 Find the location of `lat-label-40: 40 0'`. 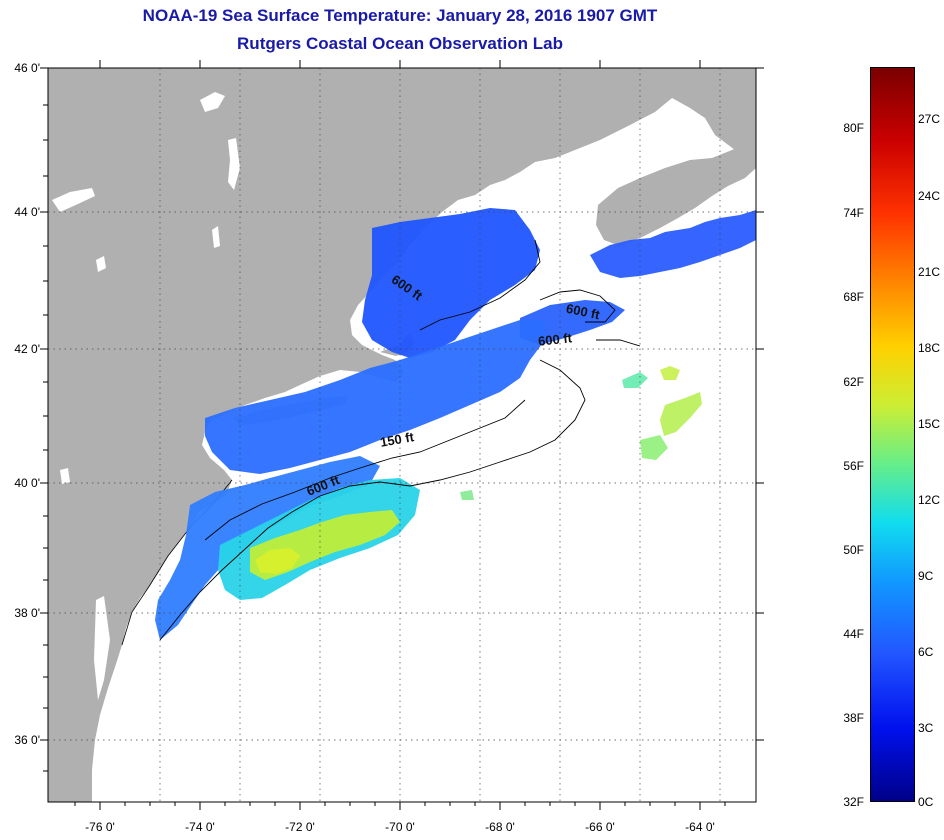

lat-label-40: 40 0' is located at coordinates (27, 483).